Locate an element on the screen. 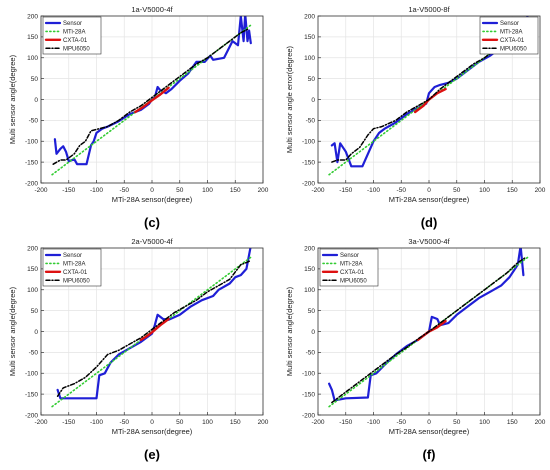 This screenshot has width=550, height=470. panel-label: (d) is located at coordinates (429, 222).